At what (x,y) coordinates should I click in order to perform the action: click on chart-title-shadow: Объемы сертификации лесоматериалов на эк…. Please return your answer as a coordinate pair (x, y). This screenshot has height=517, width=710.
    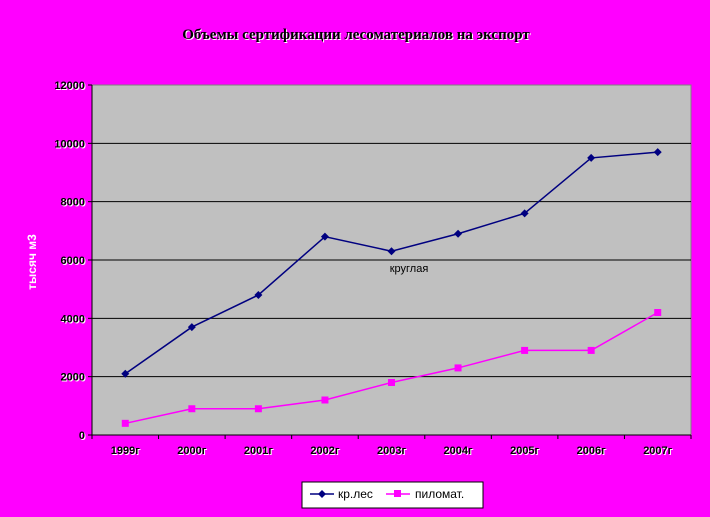
    Looking at the image, I should click on (357, 36).